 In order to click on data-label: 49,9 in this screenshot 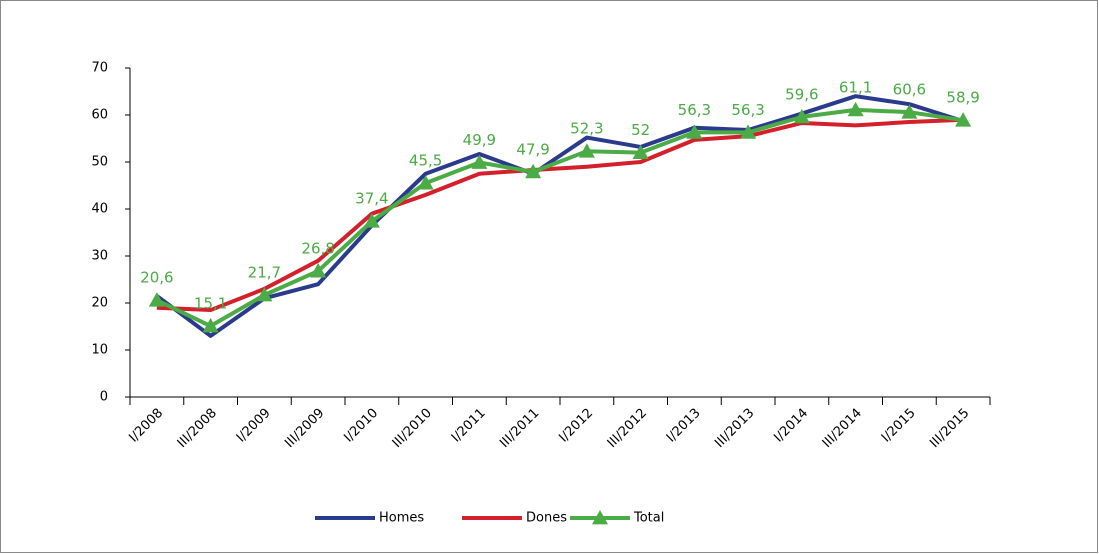, I will do `click(479, 140)`.